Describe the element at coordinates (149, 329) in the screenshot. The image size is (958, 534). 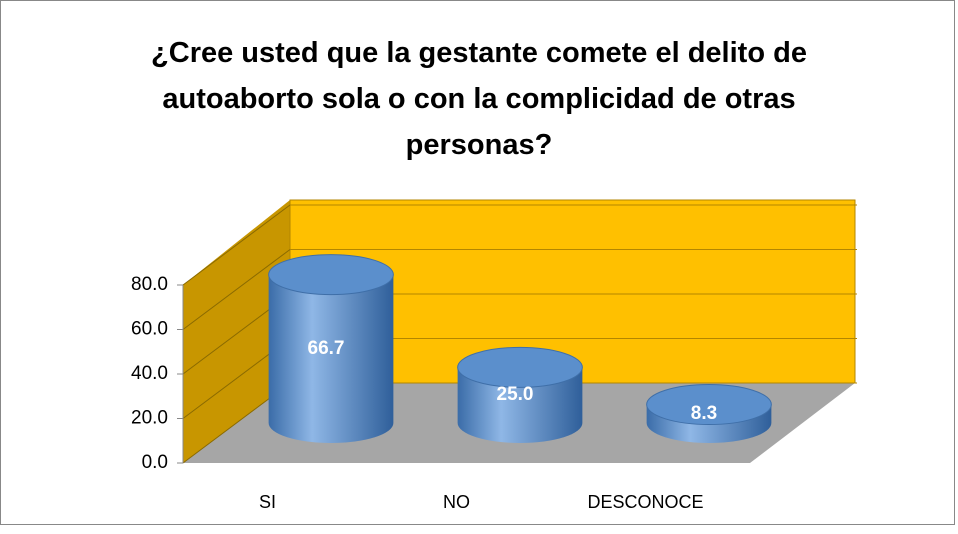
I see `y-tick-label: 60.0` at that location.